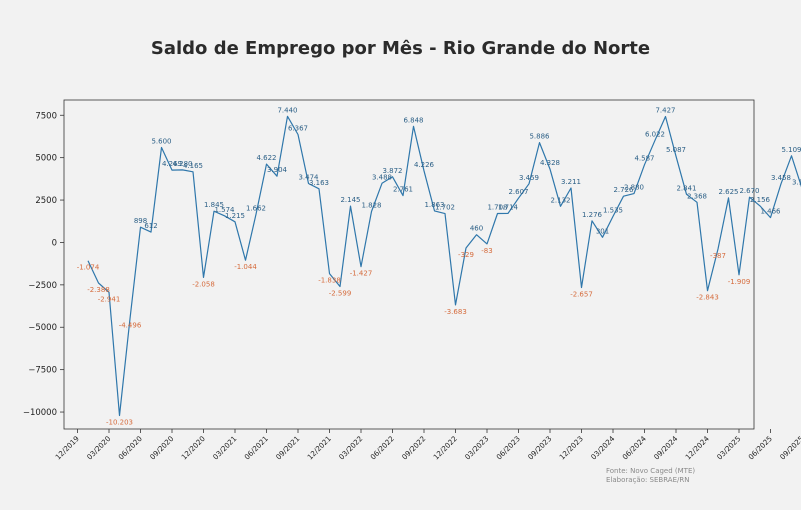 Image resolution: width=801 pixels, height=510 pixels. I want to click on x-tick-label: 12/2023, so click(570, 447).